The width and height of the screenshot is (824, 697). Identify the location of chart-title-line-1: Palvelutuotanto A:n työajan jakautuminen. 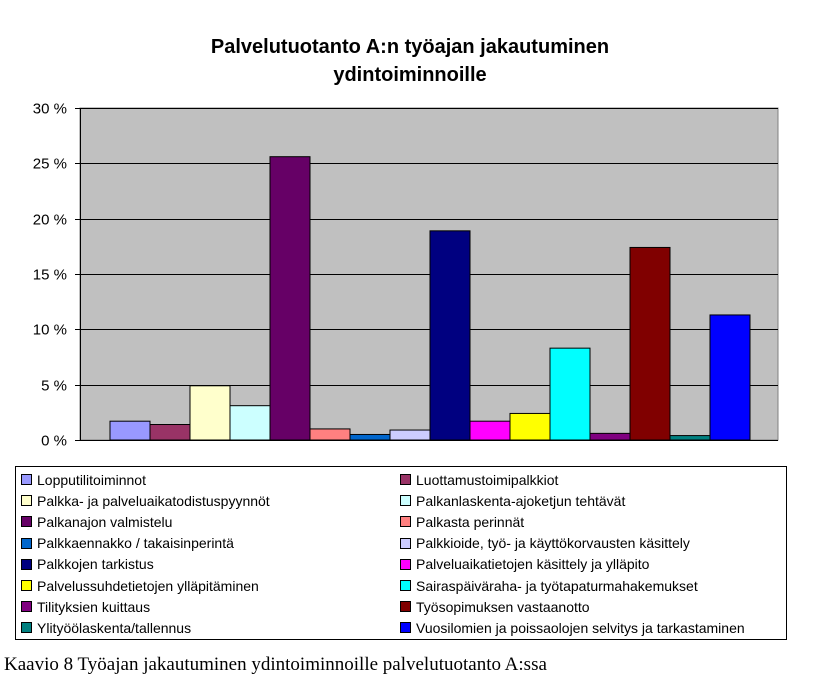
(410, 47).